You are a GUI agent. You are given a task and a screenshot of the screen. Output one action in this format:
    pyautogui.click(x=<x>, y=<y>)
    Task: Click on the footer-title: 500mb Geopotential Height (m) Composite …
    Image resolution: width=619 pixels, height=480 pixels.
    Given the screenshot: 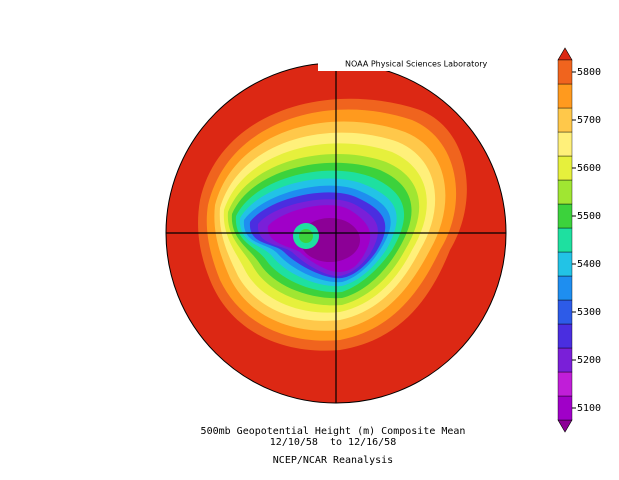 What is the action you would take?
    pyautogui.click(x=333, y=431)
    